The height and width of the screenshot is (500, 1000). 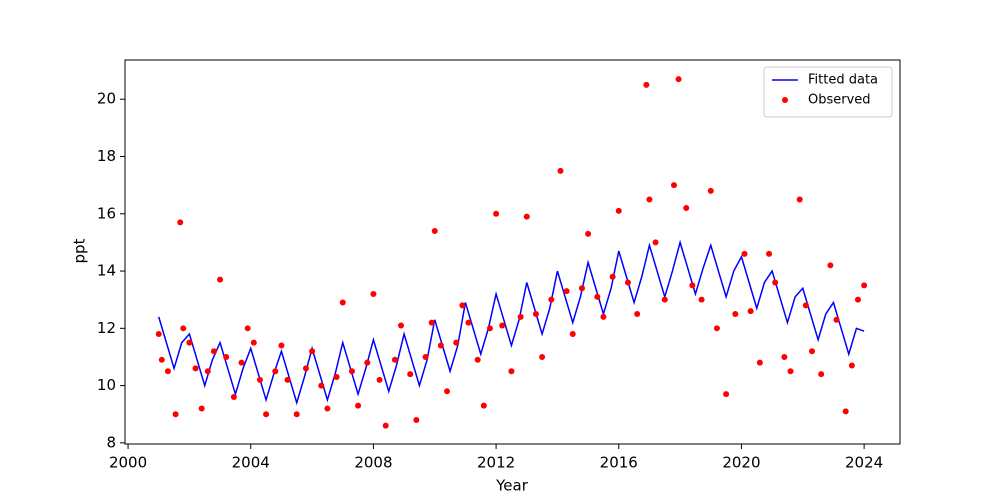 What do you see at coordinates (111, 442) in the screenshot?
I see `y-tick-label: 8` at bounding box center [111, 442].